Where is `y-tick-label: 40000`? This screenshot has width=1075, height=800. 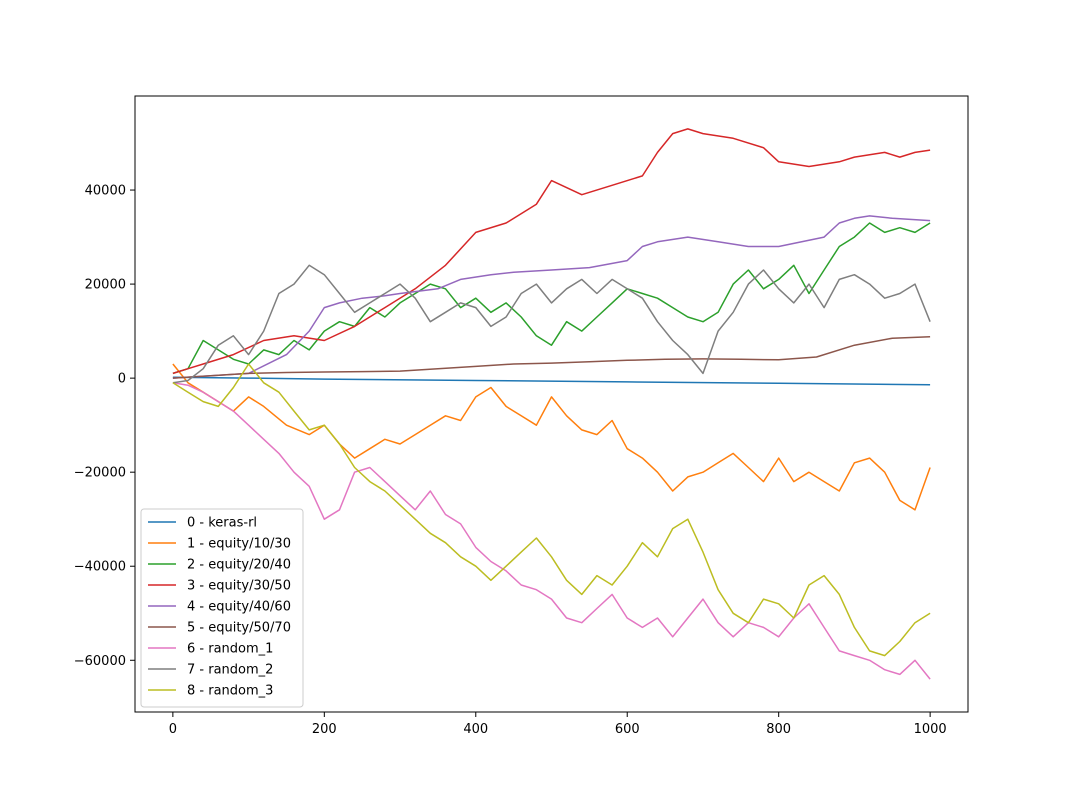
y-tick-label: 40000 is located at coordinates (105, 191).